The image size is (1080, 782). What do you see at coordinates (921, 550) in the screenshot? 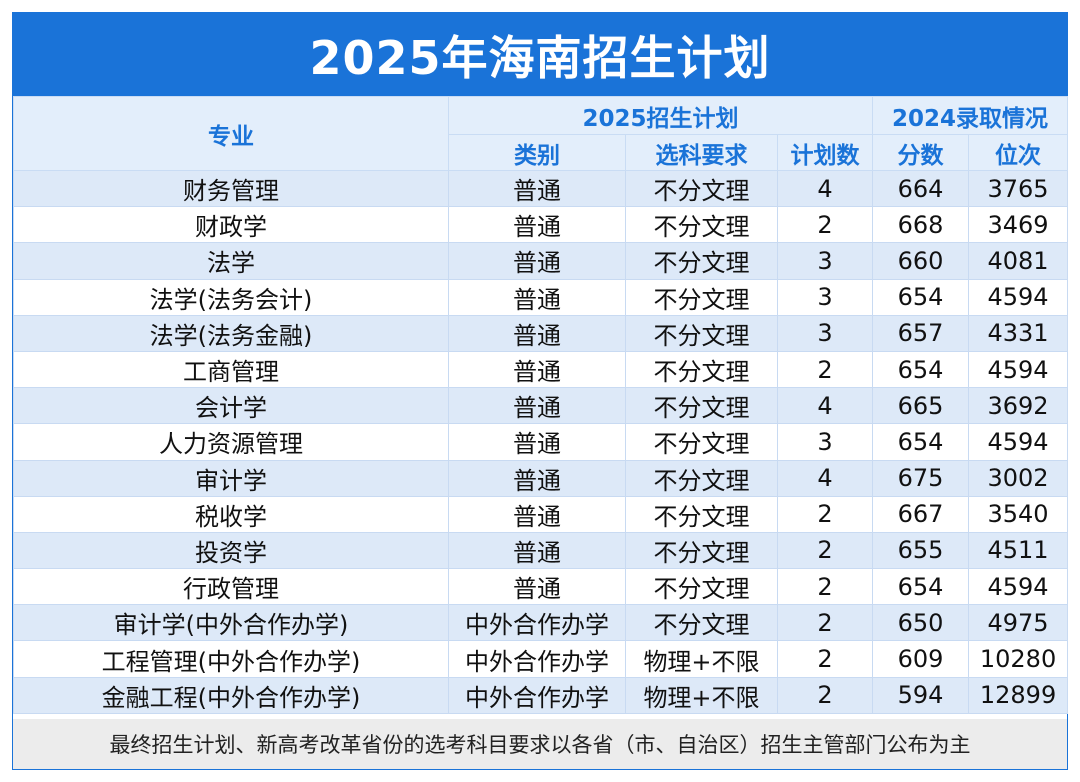
I see `cell-score: 655` at bounding box center [921, 550].